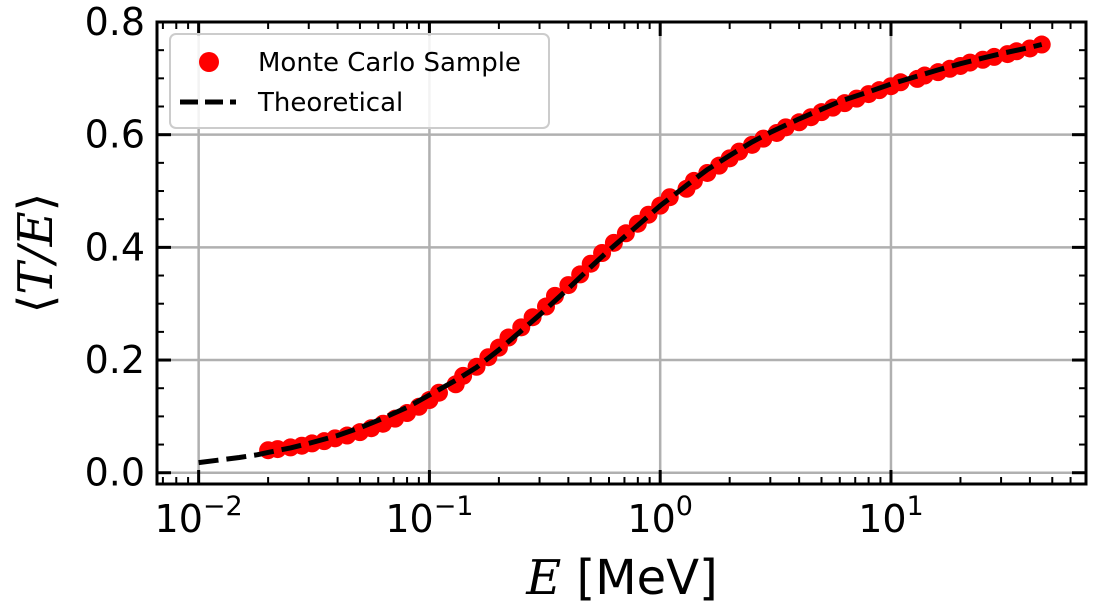 The height and width of the screenshot is (614, 1095). What do you see at coordinates (539, 516) in the screenshot?
I see `x-tick-labels: 10⁻² 10⁻¹ 10⁰ 10¹` at bounding box center [539, 516].